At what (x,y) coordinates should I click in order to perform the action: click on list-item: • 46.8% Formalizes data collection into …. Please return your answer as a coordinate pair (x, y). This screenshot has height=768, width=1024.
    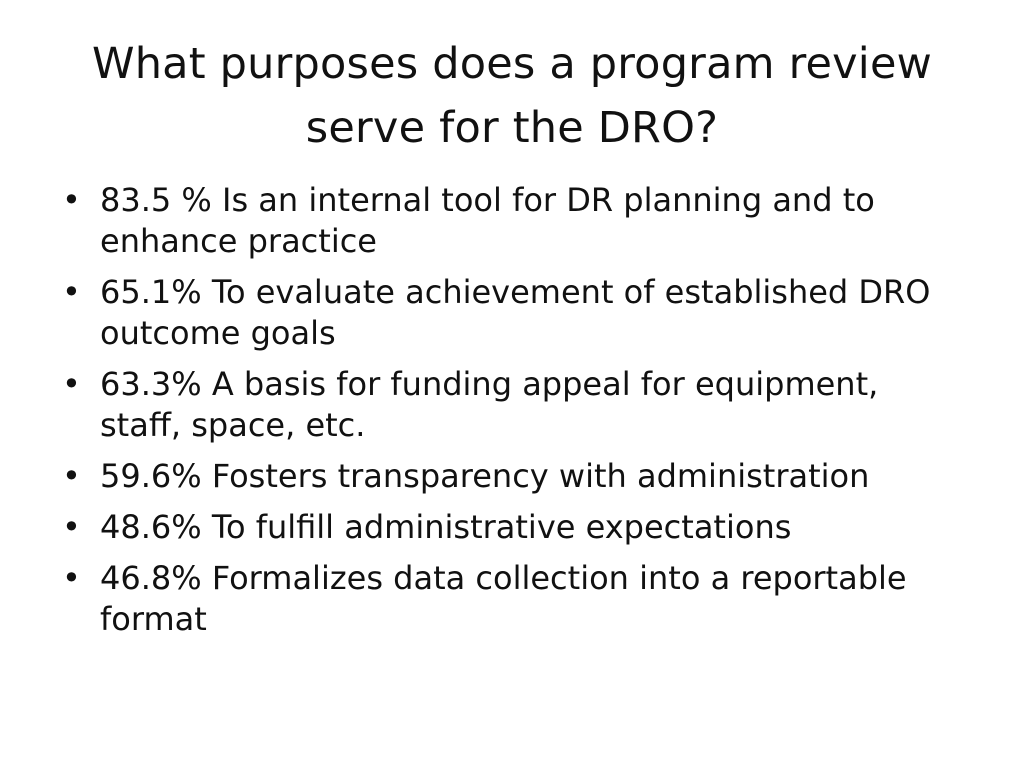
    Looking at the image, I should click on (512, 599).